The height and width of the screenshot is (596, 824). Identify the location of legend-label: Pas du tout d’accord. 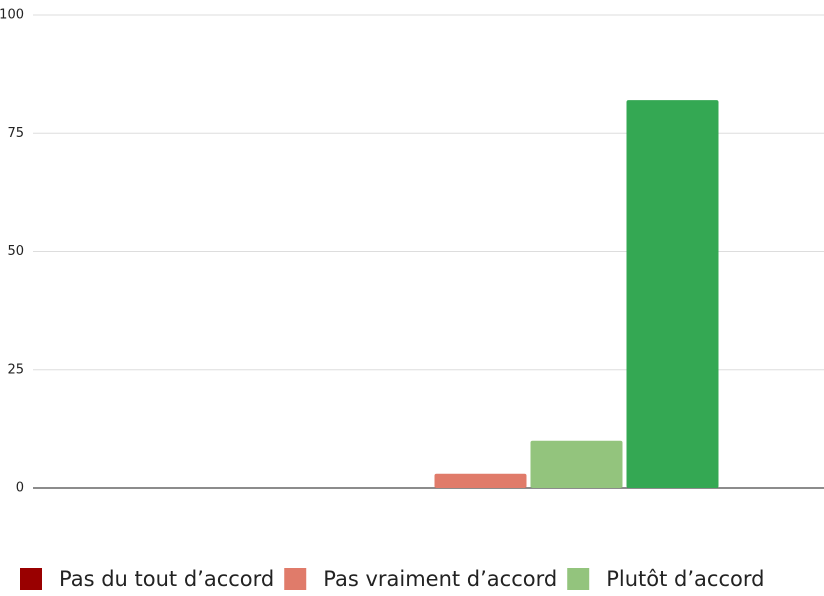
(166, 579).